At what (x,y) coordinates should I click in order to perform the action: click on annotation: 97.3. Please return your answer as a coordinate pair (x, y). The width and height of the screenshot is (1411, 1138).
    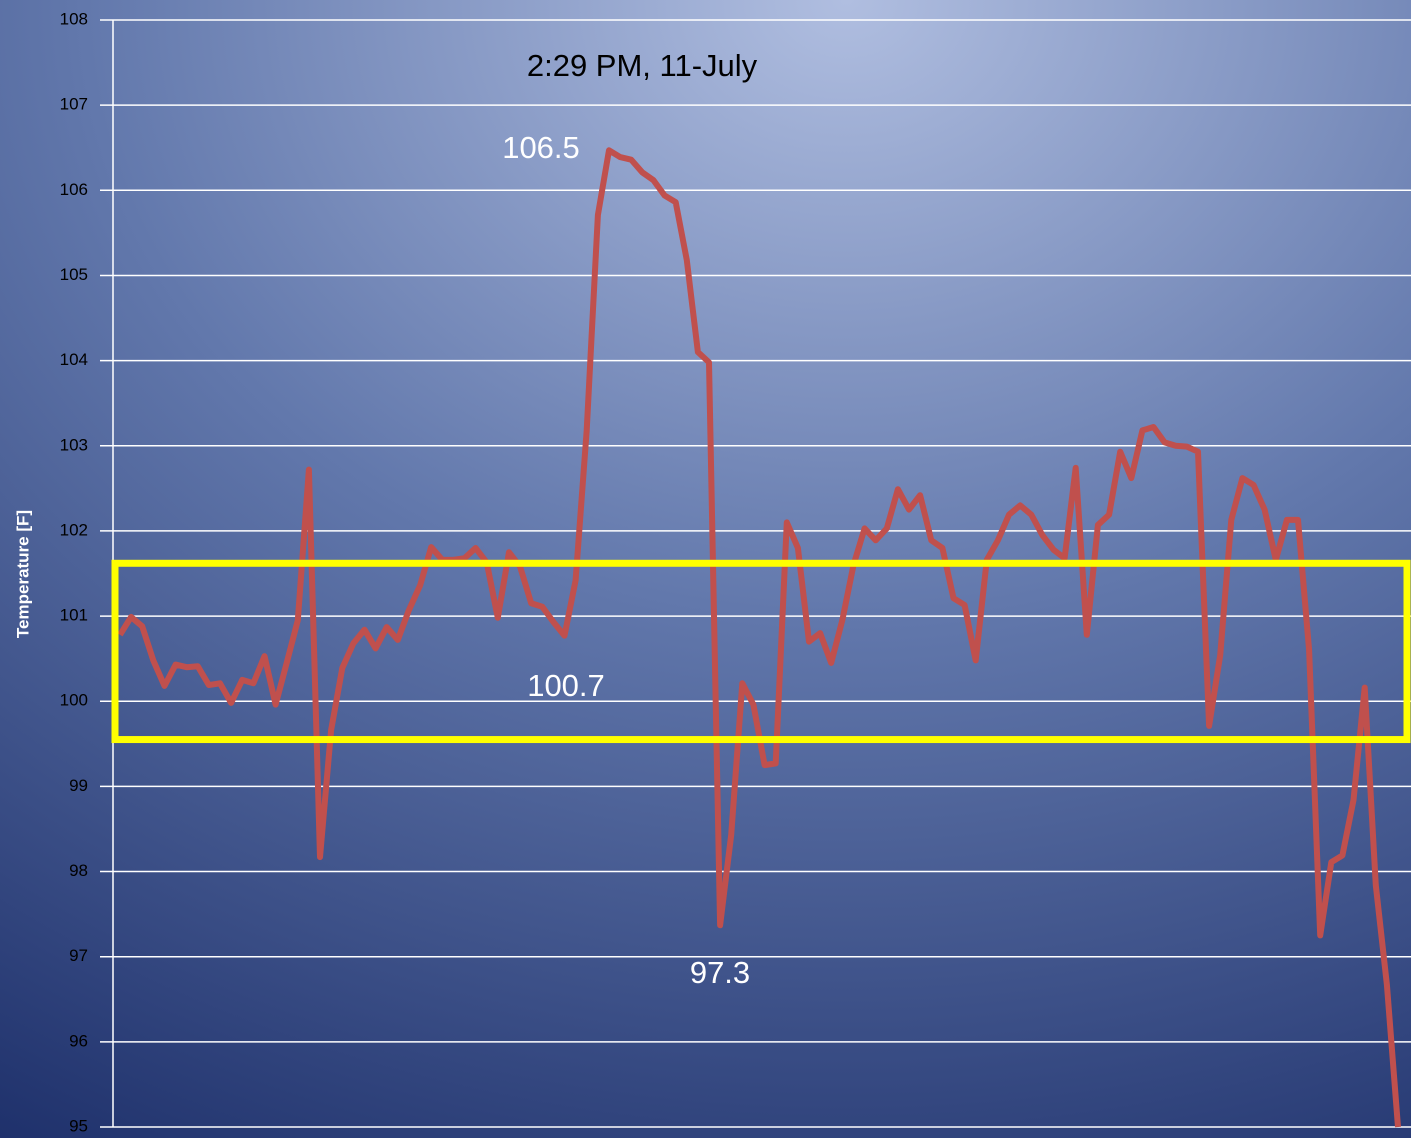
    Looking at the image, I should click on (720, 972).